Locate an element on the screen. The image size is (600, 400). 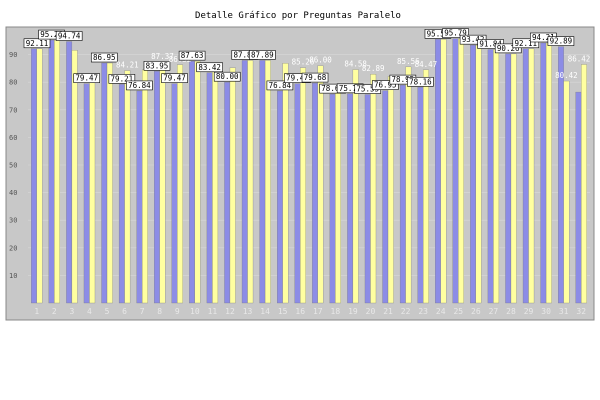
value-label-text: 86.95 is located at coordinates (104, 57).